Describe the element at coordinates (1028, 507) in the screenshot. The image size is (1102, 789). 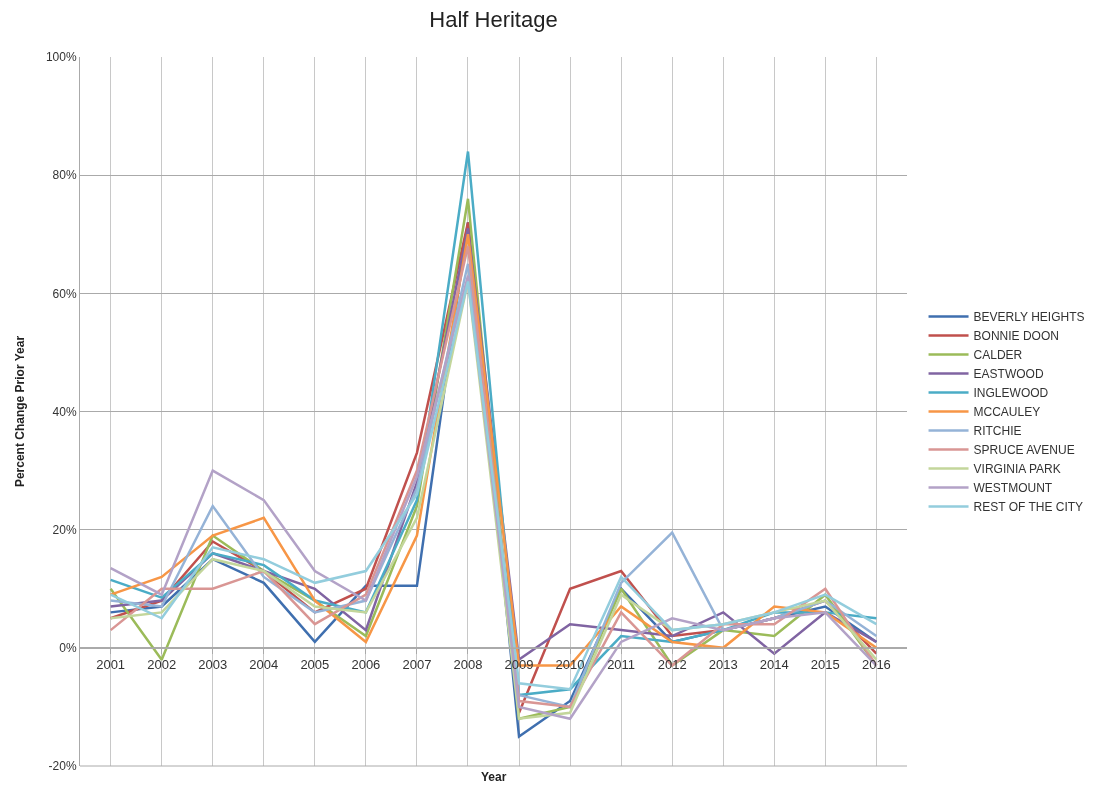
I see `legend-label: REST OF THE CITY` at that location.